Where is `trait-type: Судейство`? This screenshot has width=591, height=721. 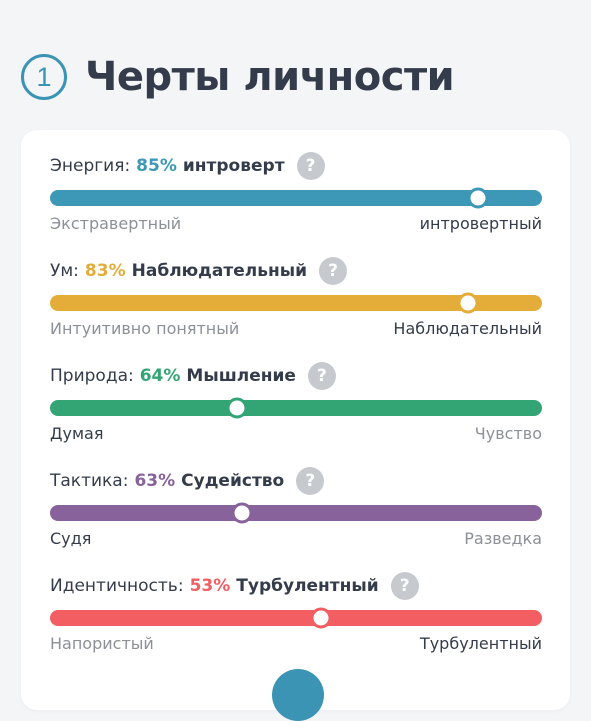 trait-type: Судейство is located at coordinates (233, 481).